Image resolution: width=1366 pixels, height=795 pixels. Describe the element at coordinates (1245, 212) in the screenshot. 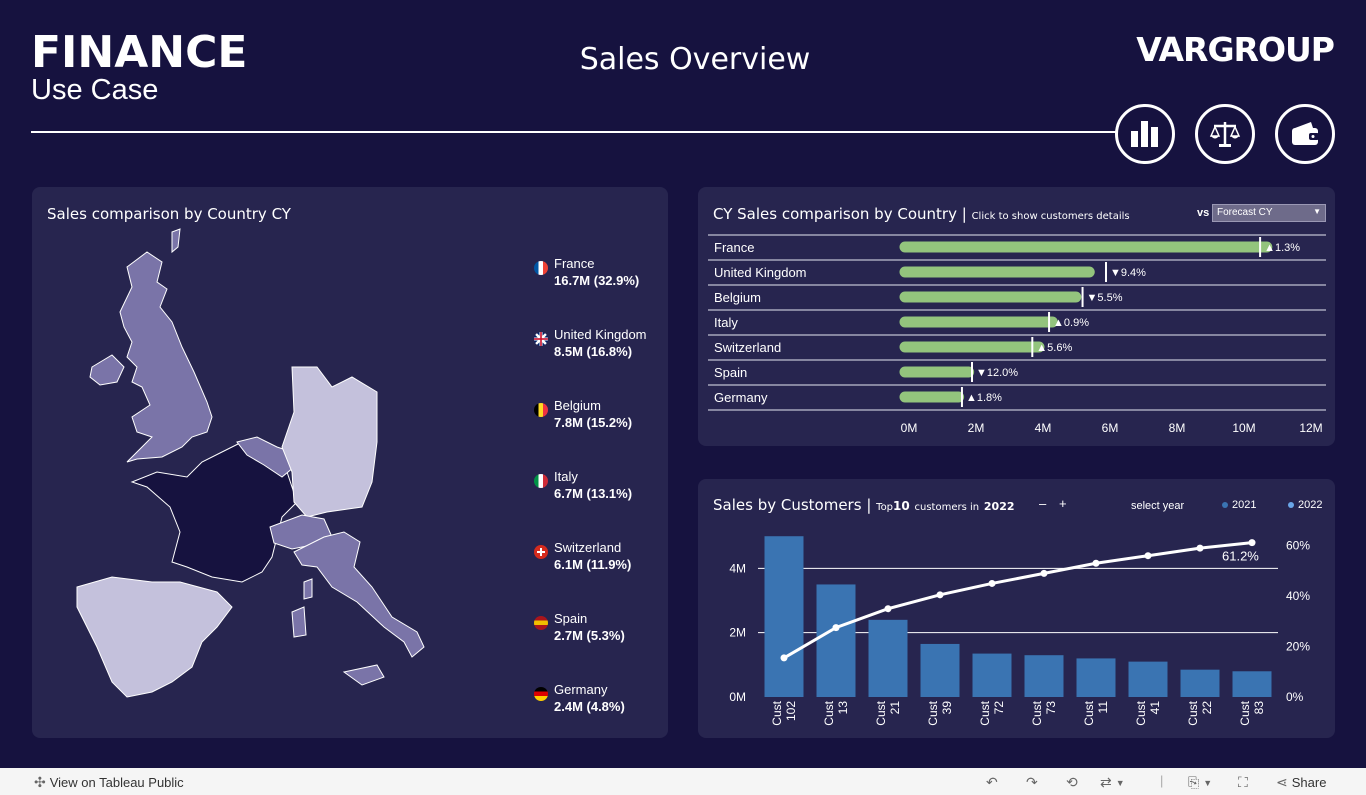

I see `compare-select-value: Forecast CY` at that location.